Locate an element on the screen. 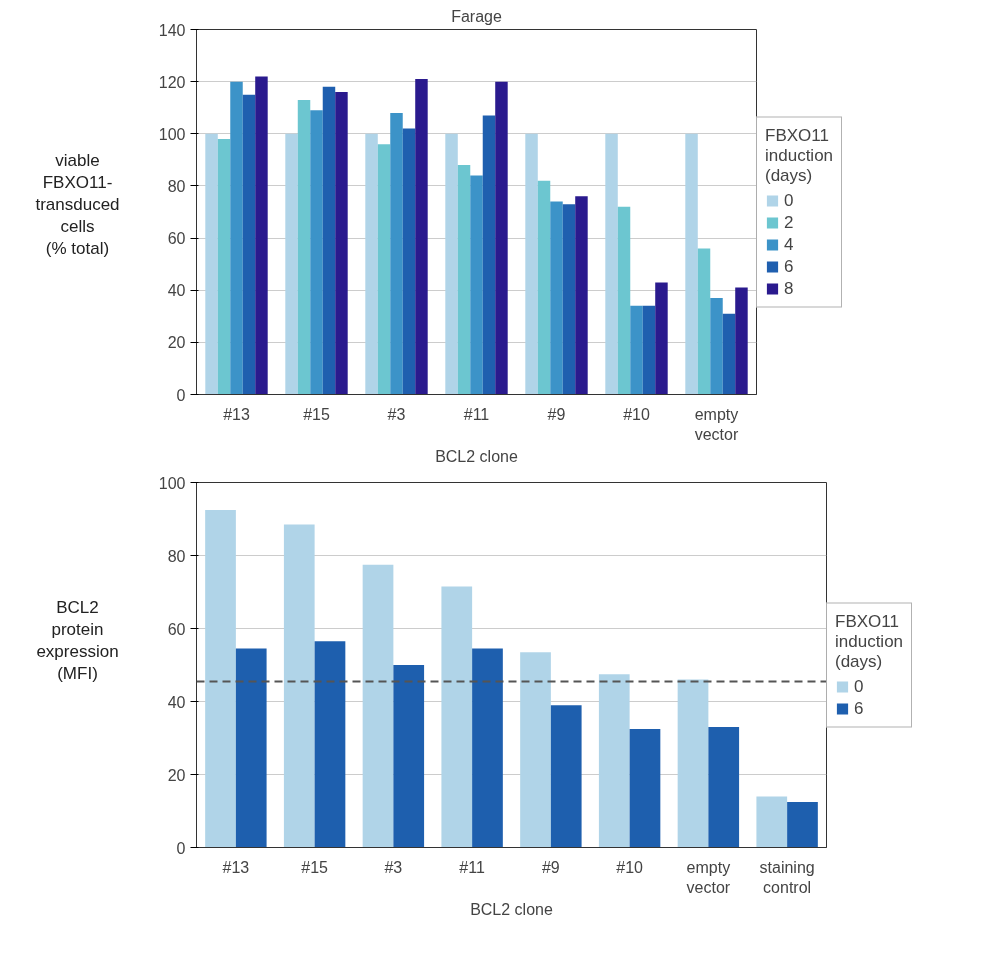 This screenshot has height=962, width=1003. legend-label: 2 is located at coordinates (789, 222).